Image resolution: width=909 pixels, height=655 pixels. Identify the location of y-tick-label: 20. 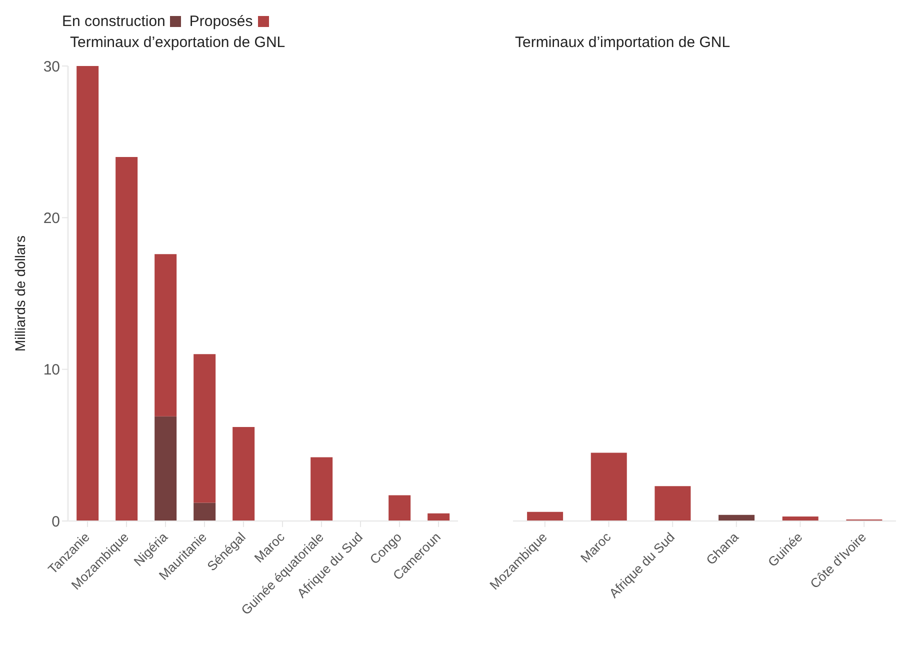
(51, 218).